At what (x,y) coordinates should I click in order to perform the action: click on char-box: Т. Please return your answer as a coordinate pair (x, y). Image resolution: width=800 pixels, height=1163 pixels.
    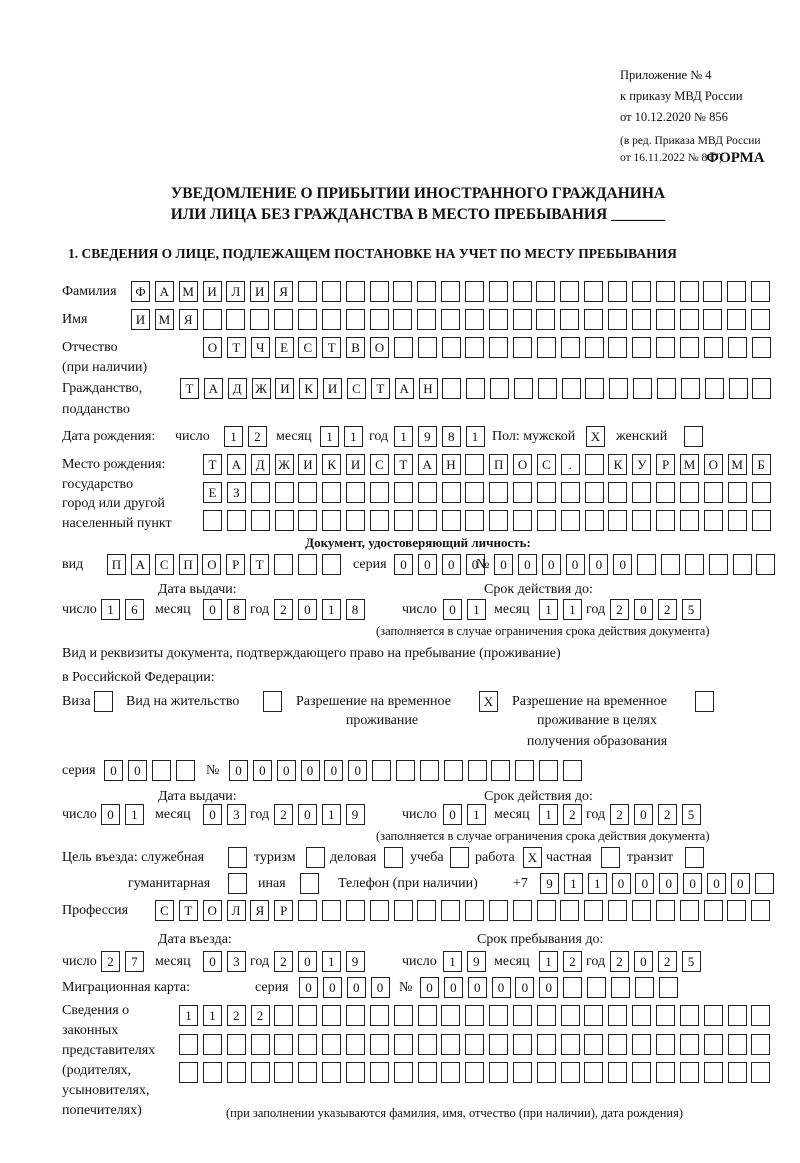
    Looking at the image, I should click on (189, 388).